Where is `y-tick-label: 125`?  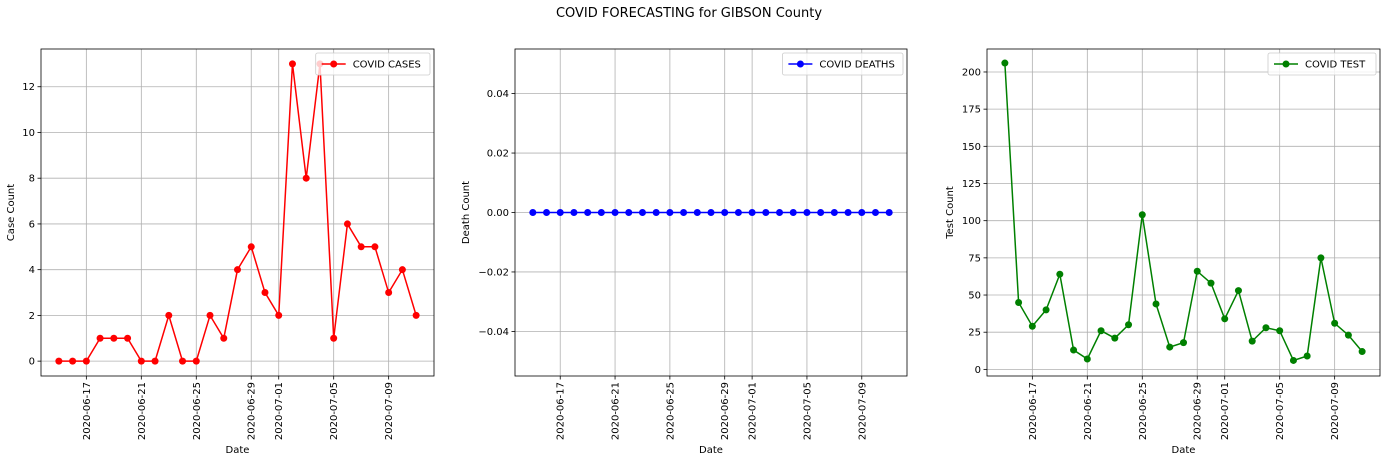 y-tick-label: 125 is located at coordinates (971, 184).